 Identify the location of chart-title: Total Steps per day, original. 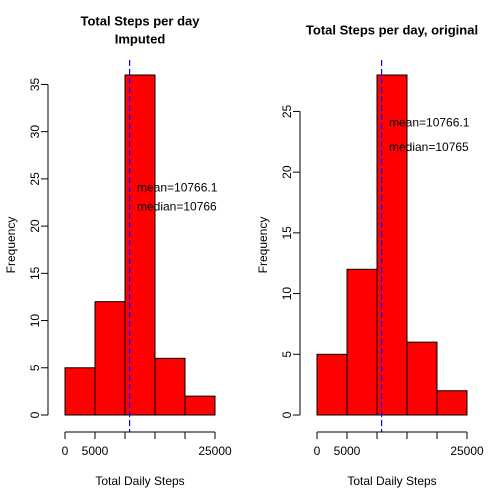
(392, 29).